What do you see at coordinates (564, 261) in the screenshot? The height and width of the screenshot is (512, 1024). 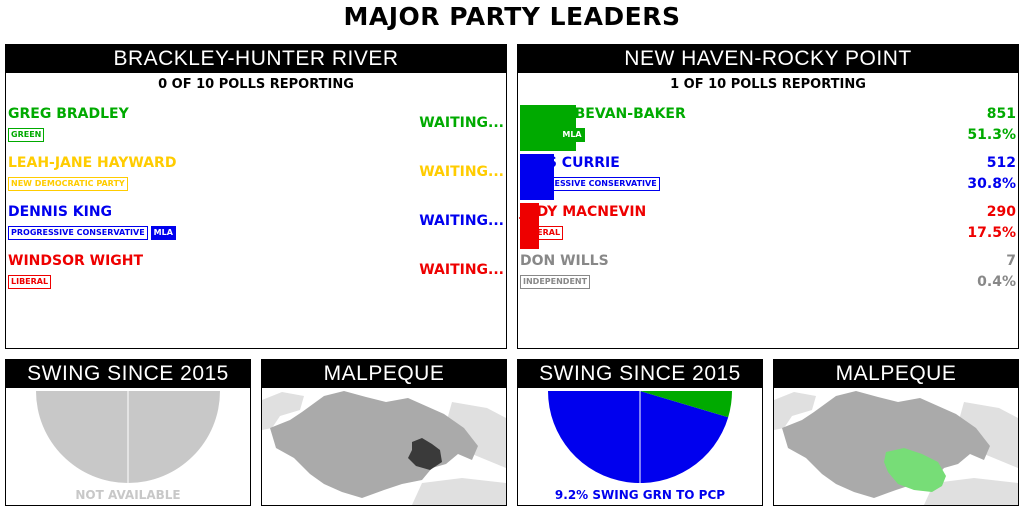 I see `candidate-name: DON WILLS` at bounding box center [564, 261].